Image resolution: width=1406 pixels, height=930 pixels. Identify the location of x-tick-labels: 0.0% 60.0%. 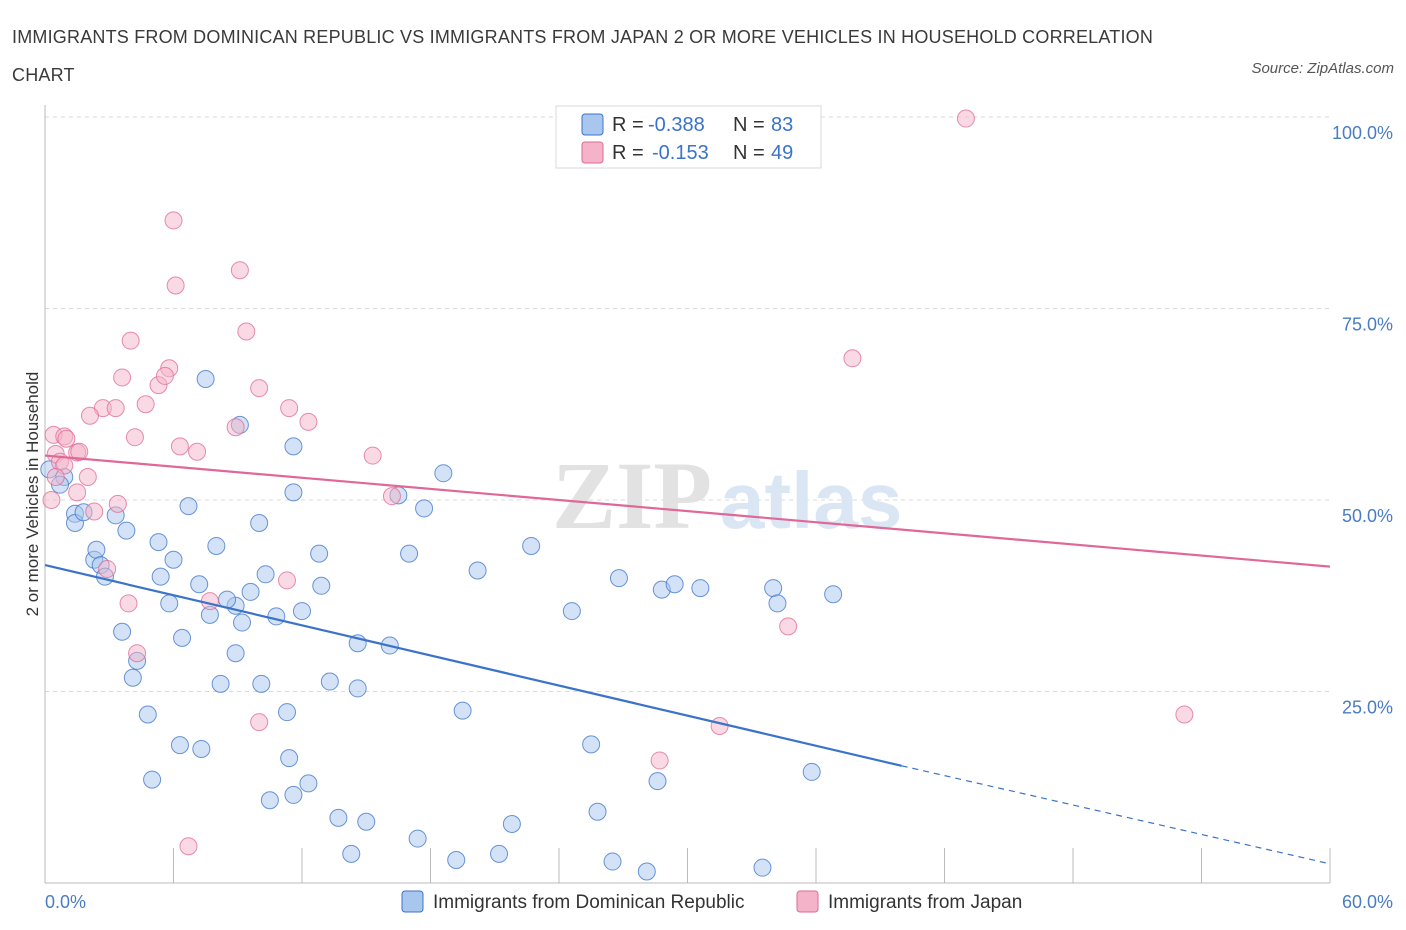
(719, 902).